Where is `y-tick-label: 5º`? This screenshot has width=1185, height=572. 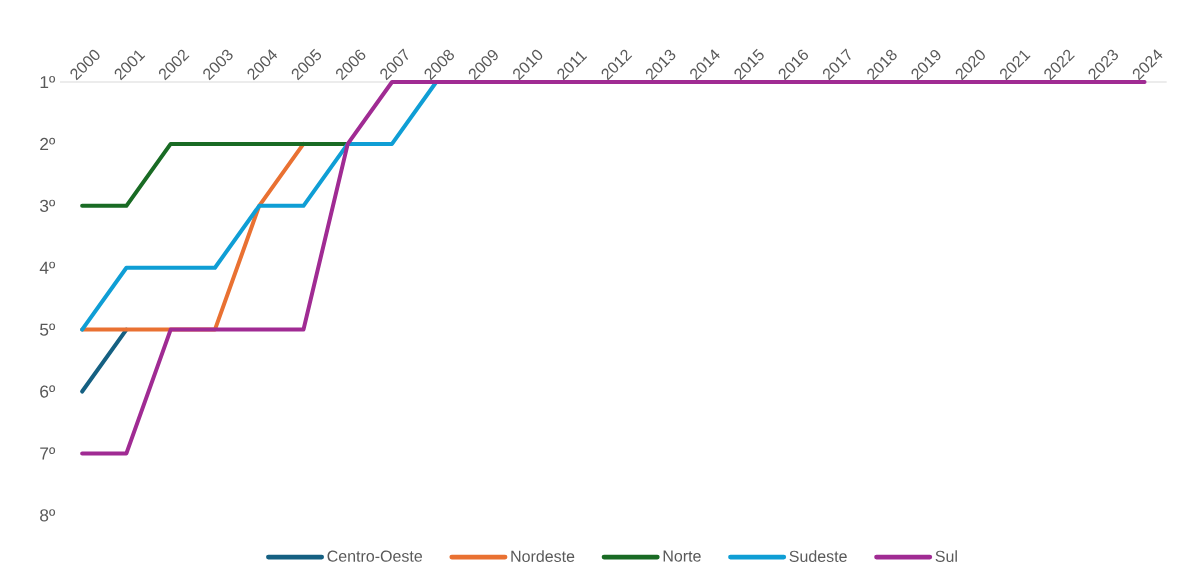 y-tick-label: 5º is located at coordinates (48, 329).